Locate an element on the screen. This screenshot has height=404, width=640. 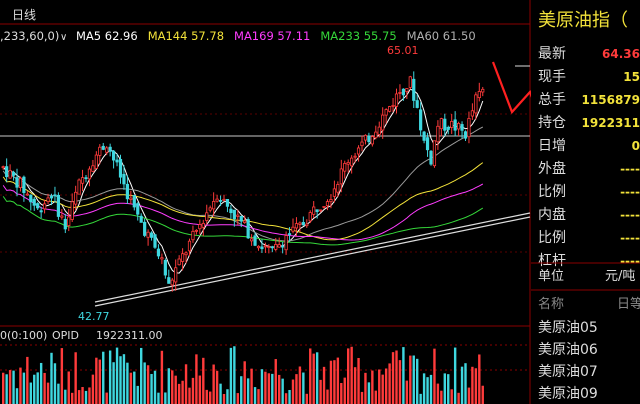
chevron-down-icon: ∨ is located at coordinates (63, 37).